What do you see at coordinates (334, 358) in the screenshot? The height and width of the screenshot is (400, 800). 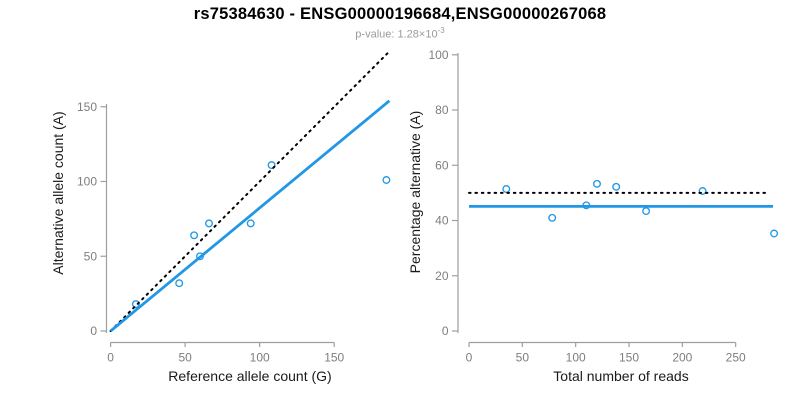 I see `left-x-tick-label: 150` at bounding box center [334, 358].